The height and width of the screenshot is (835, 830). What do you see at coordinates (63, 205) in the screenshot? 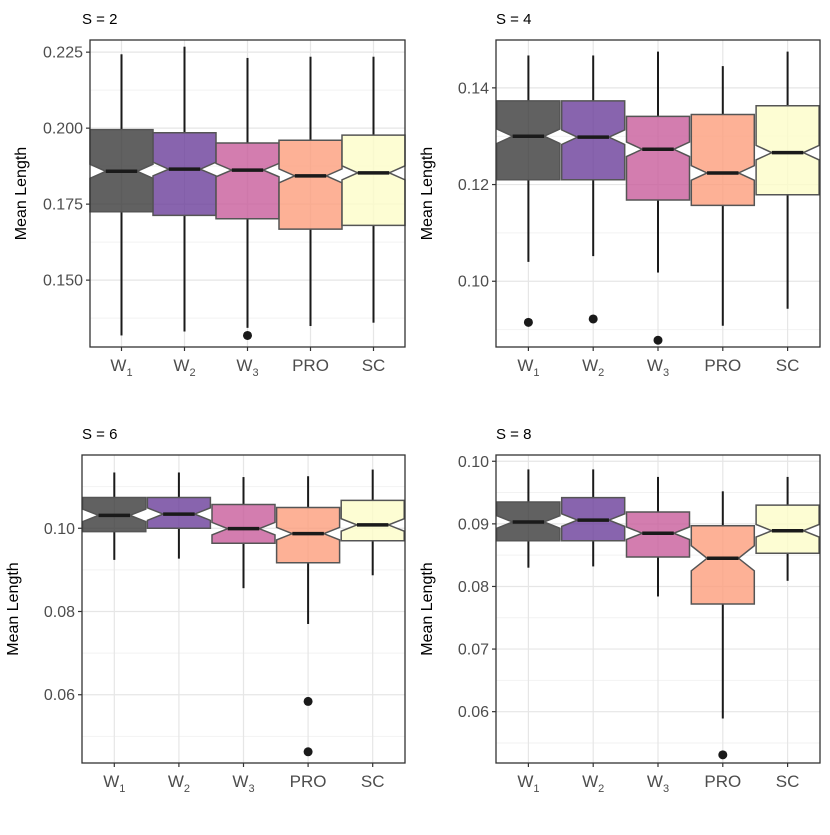
I see `y-tick-label: 0.175` at bounding box center [63, 205].